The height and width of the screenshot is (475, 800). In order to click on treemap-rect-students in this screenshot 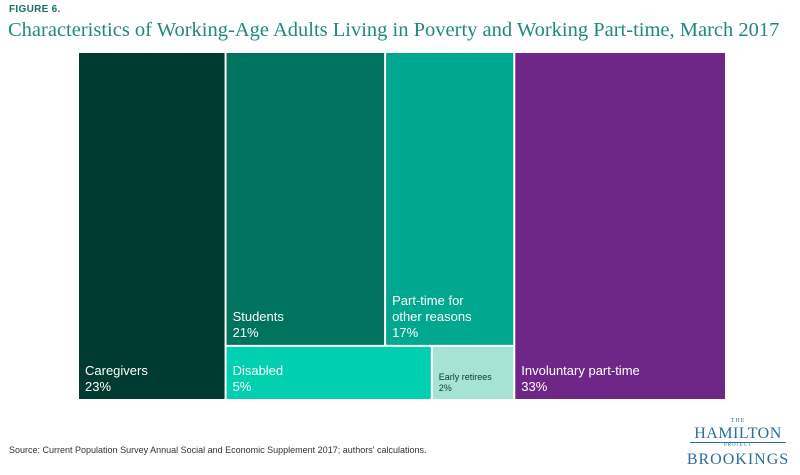, I will do `click(305, 199)`.